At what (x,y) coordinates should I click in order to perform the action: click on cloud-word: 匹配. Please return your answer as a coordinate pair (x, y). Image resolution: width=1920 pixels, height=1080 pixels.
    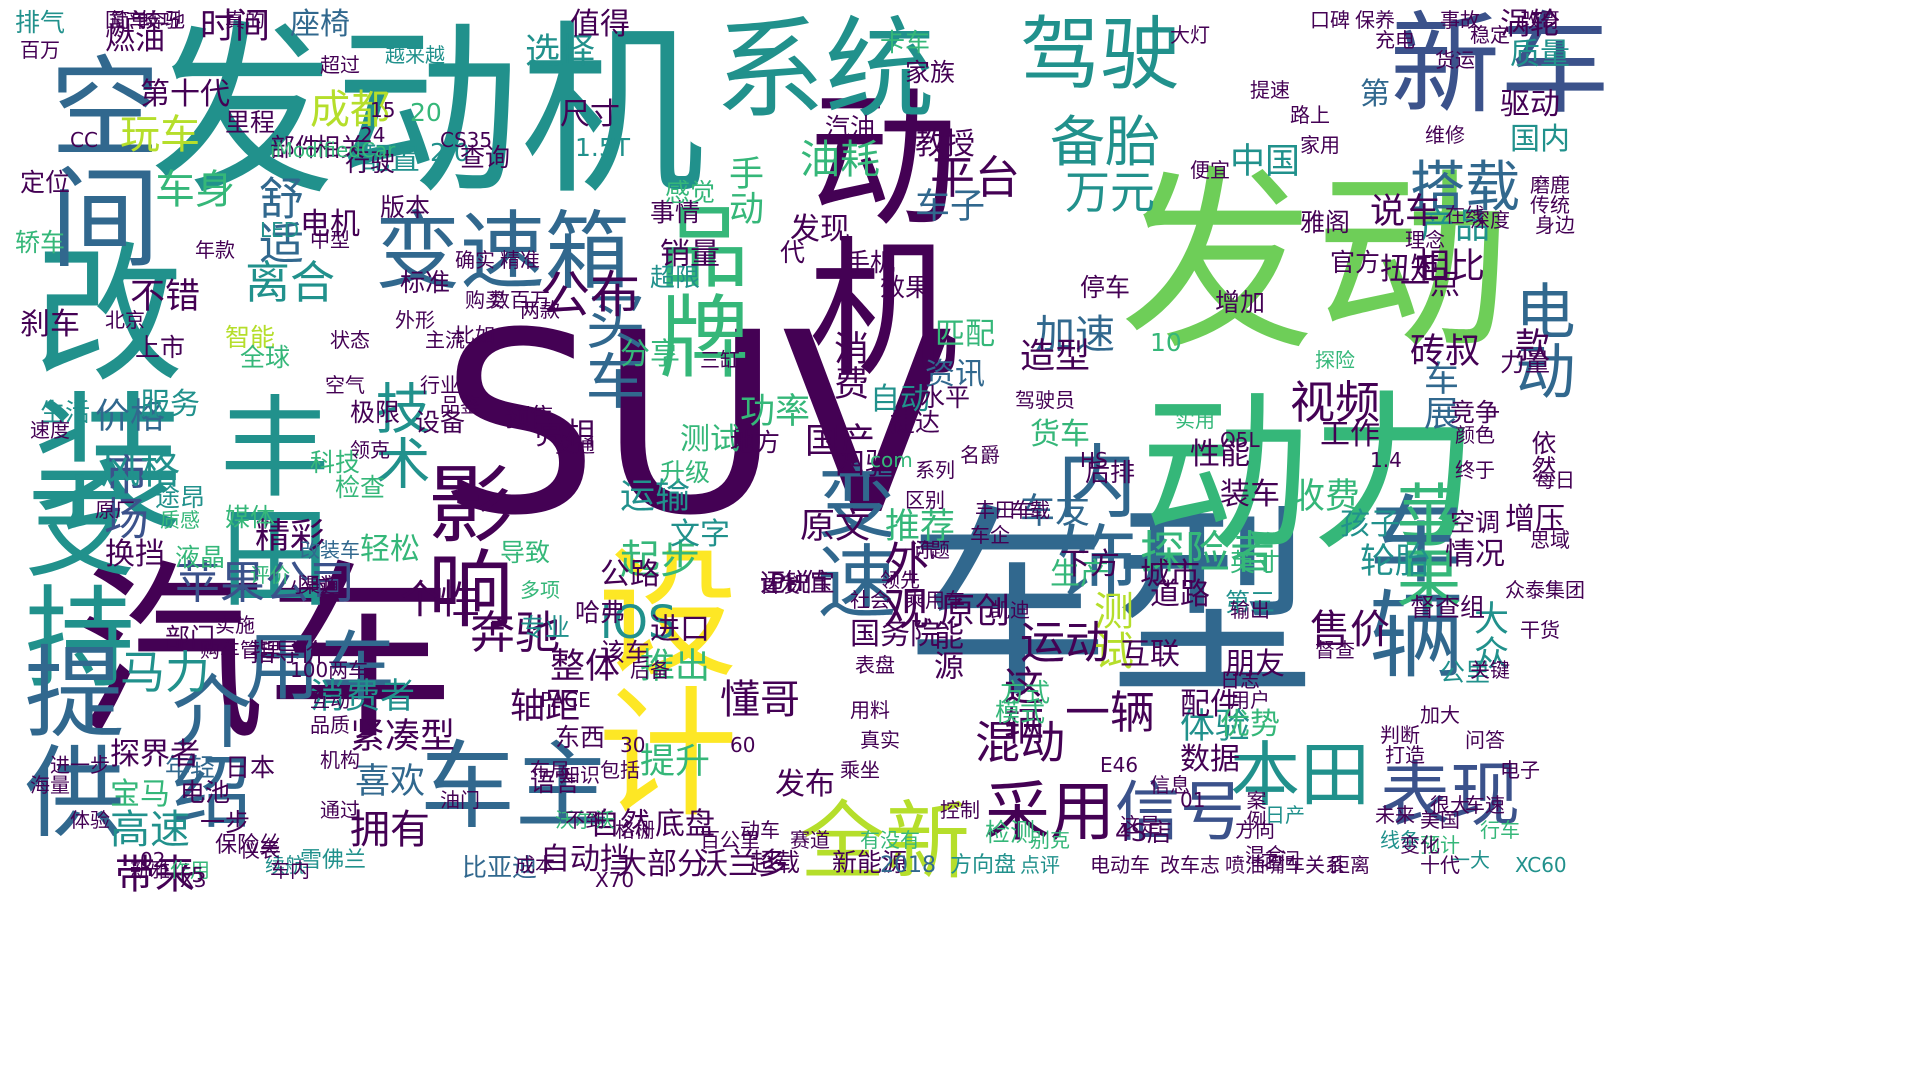
    Looking at the image, I should click on (965, 334).